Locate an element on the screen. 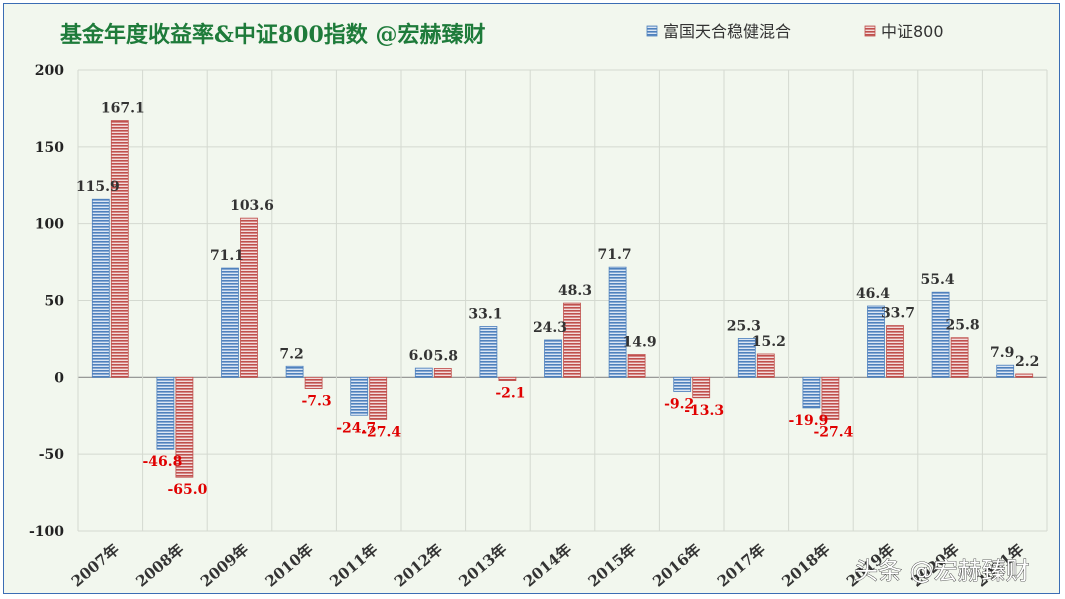 This screenshot has height=599, width=1065. y-tick-label: -100 is located at coordinates (46, 532).